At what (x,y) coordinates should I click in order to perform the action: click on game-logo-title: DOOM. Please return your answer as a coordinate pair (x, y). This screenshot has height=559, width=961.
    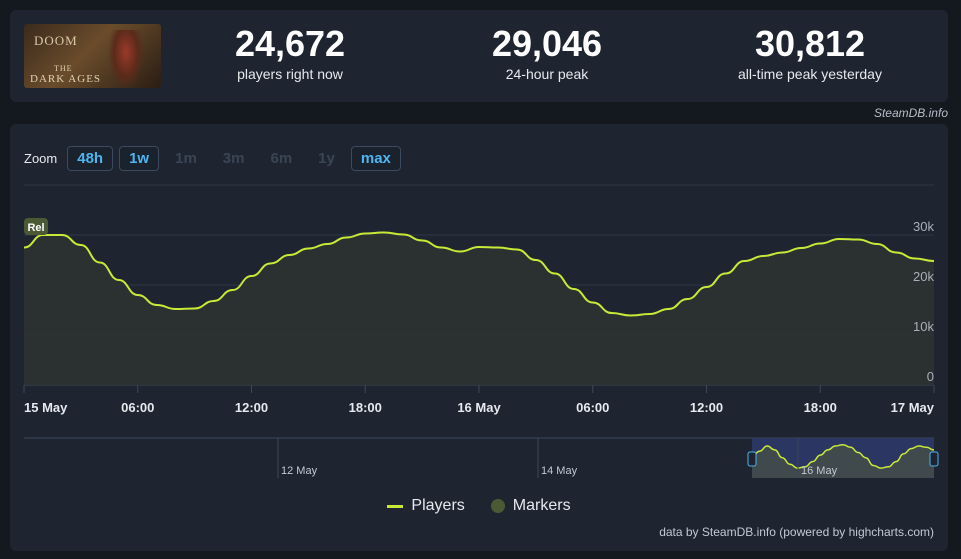
    Looking at the image, I should click on (56, 40).